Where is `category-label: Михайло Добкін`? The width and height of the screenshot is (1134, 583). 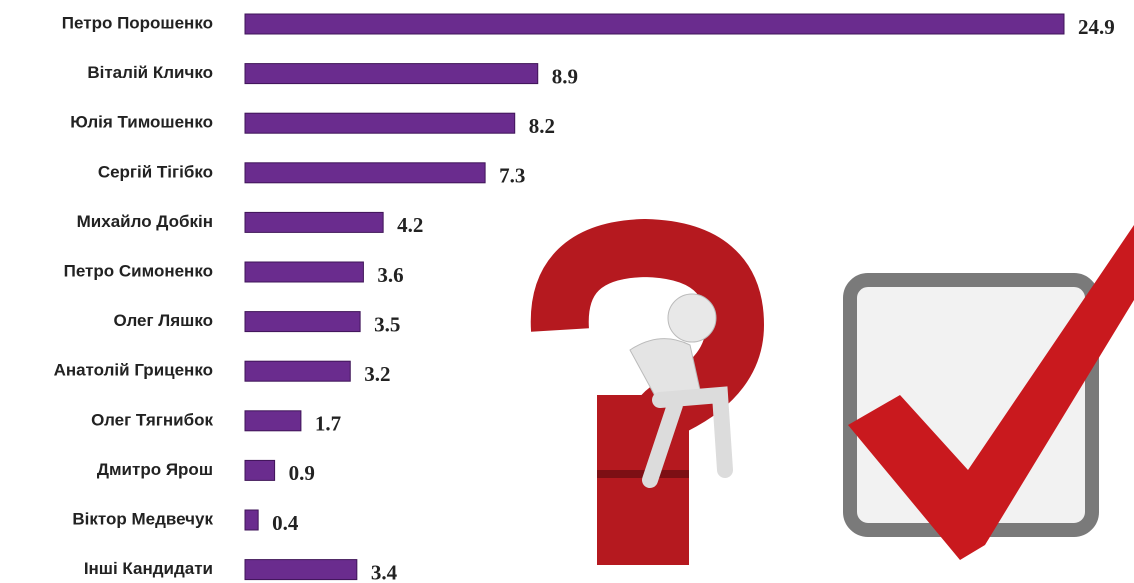 category-label: Михайло Добкін is located at coordinates (145, 221).